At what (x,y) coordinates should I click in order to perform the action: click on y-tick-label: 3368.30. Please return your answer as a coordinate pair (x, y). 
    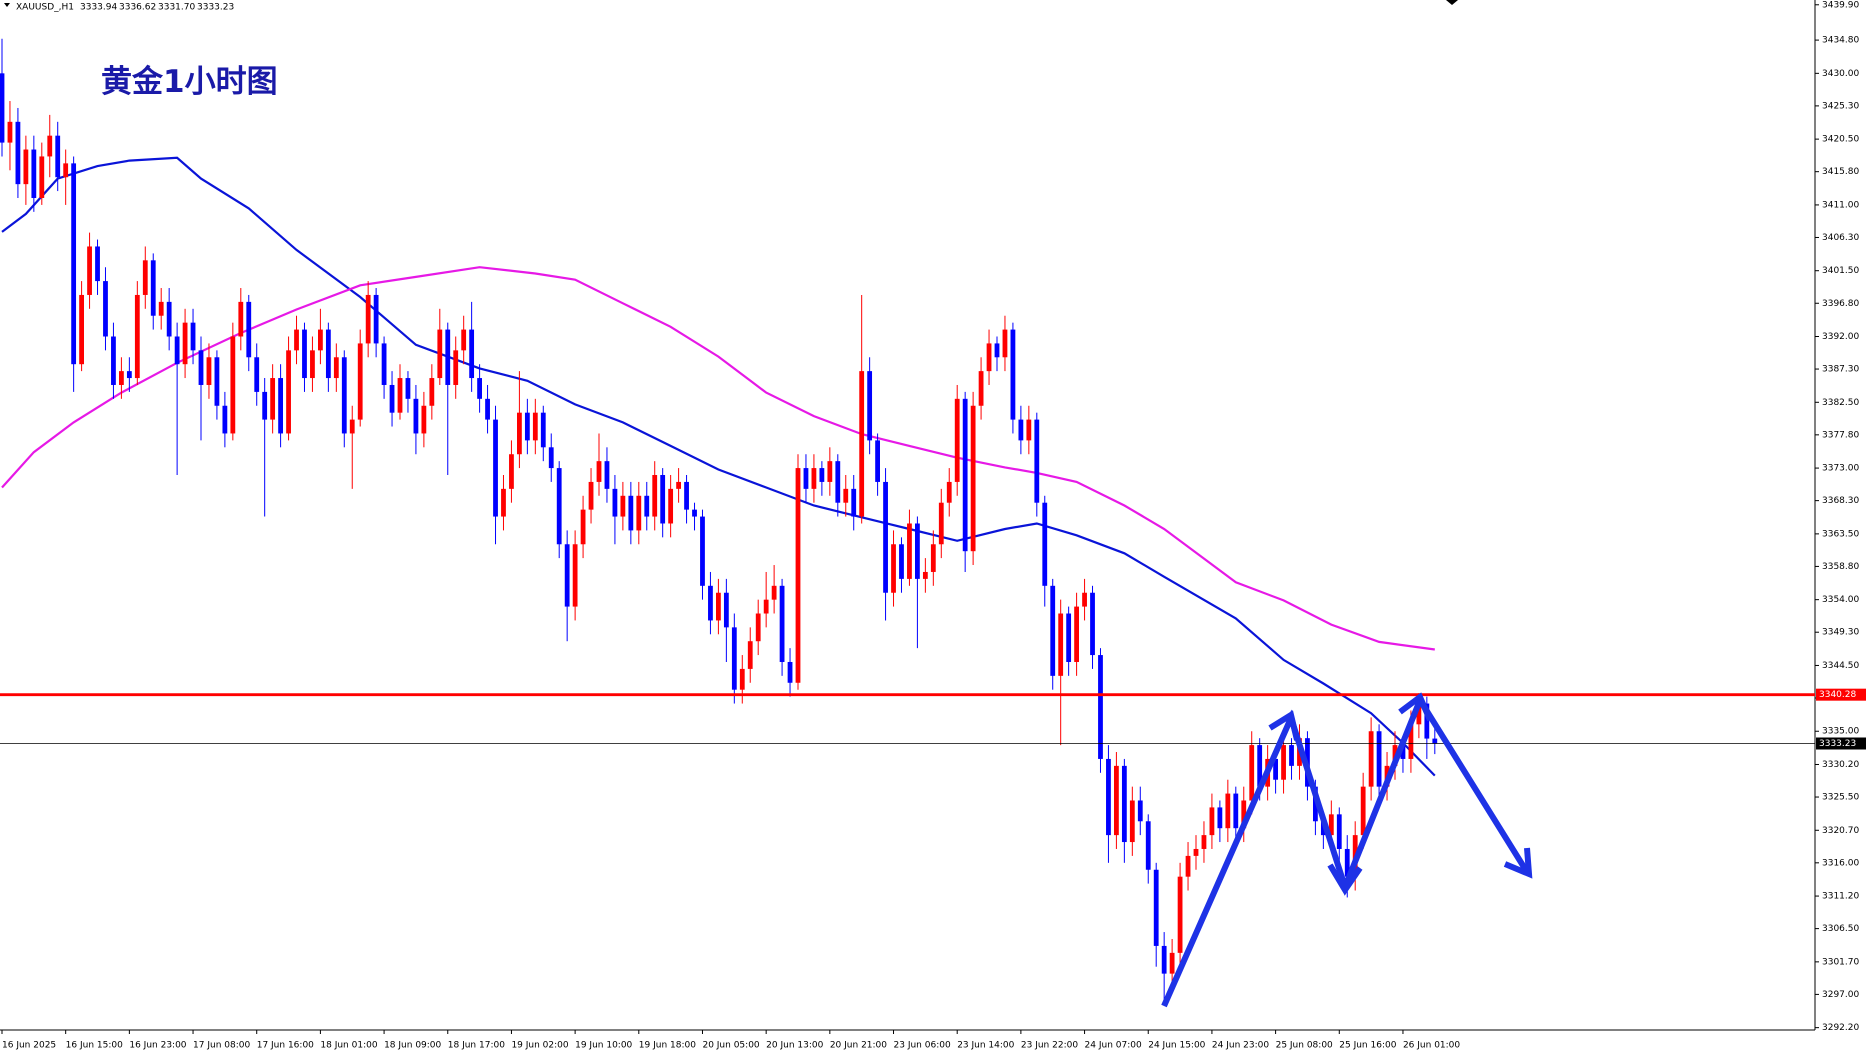
    Looking at the image, I should click on (1840, 501).